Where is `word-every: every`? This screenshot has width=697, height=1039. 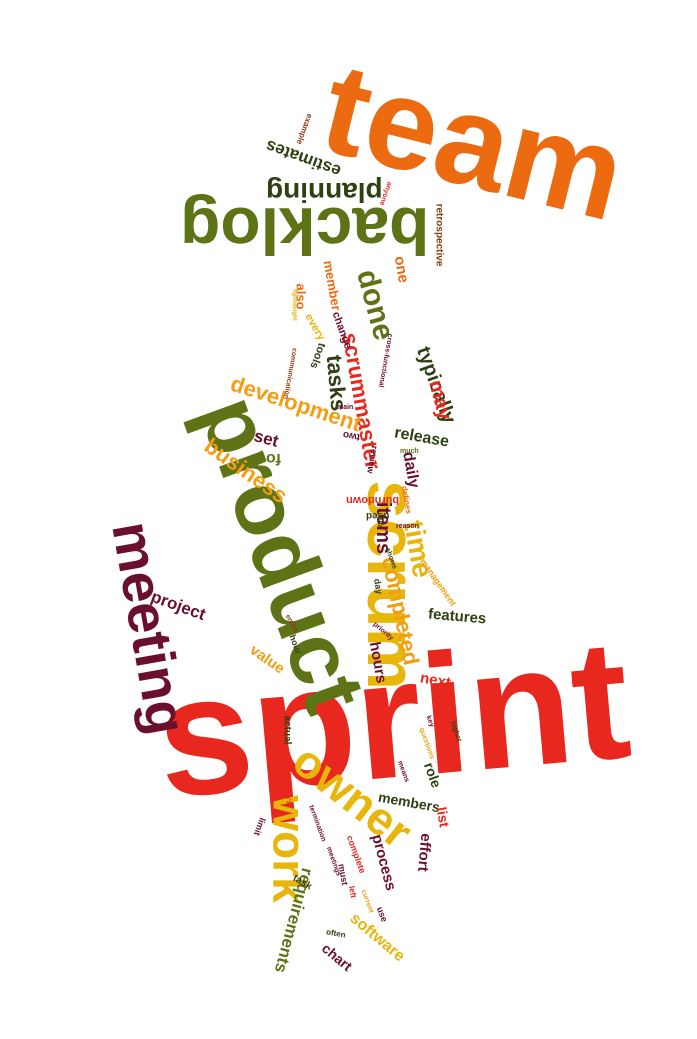
word-every: every is located at coordinates (315, 327).